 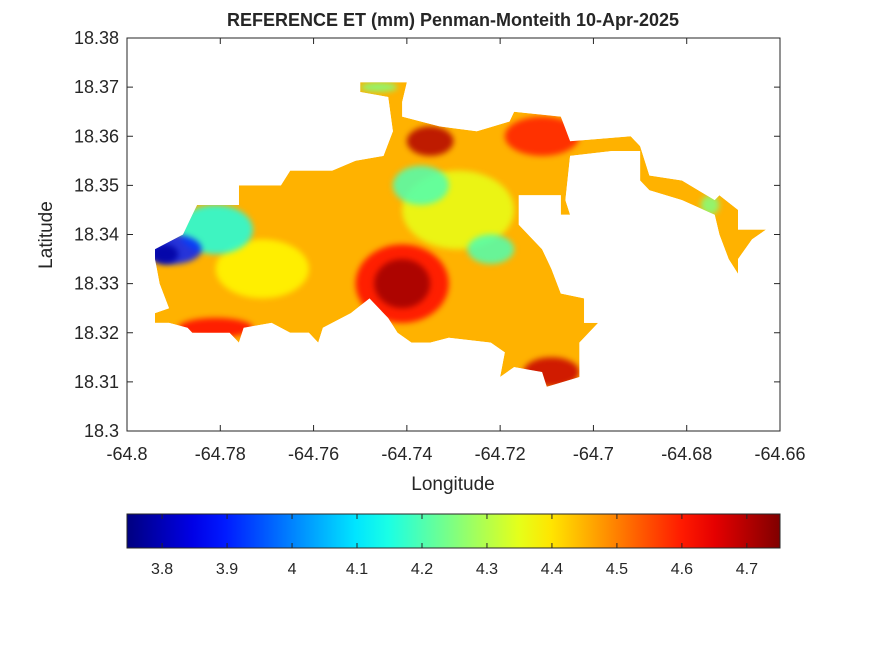 What do you see at coordinates (593, 454) in the screenshot?
I see `x-tick-label: -64.7` at bounding box center [593, 454].